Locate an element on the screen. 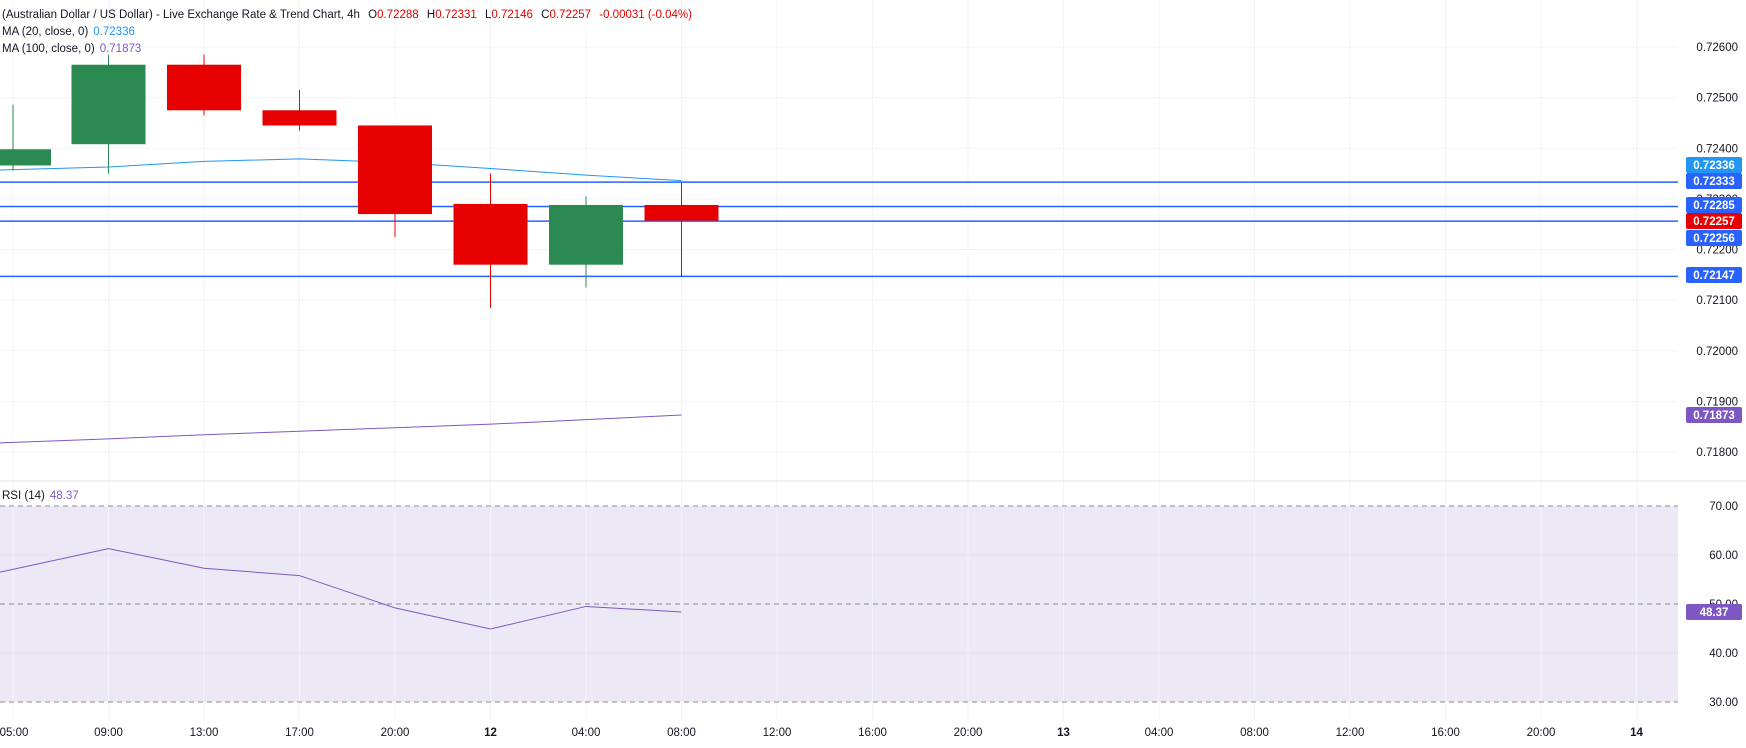  ma20-legend: MA (20, close, 0) 0.72336 is located at coordinates (68, 32).